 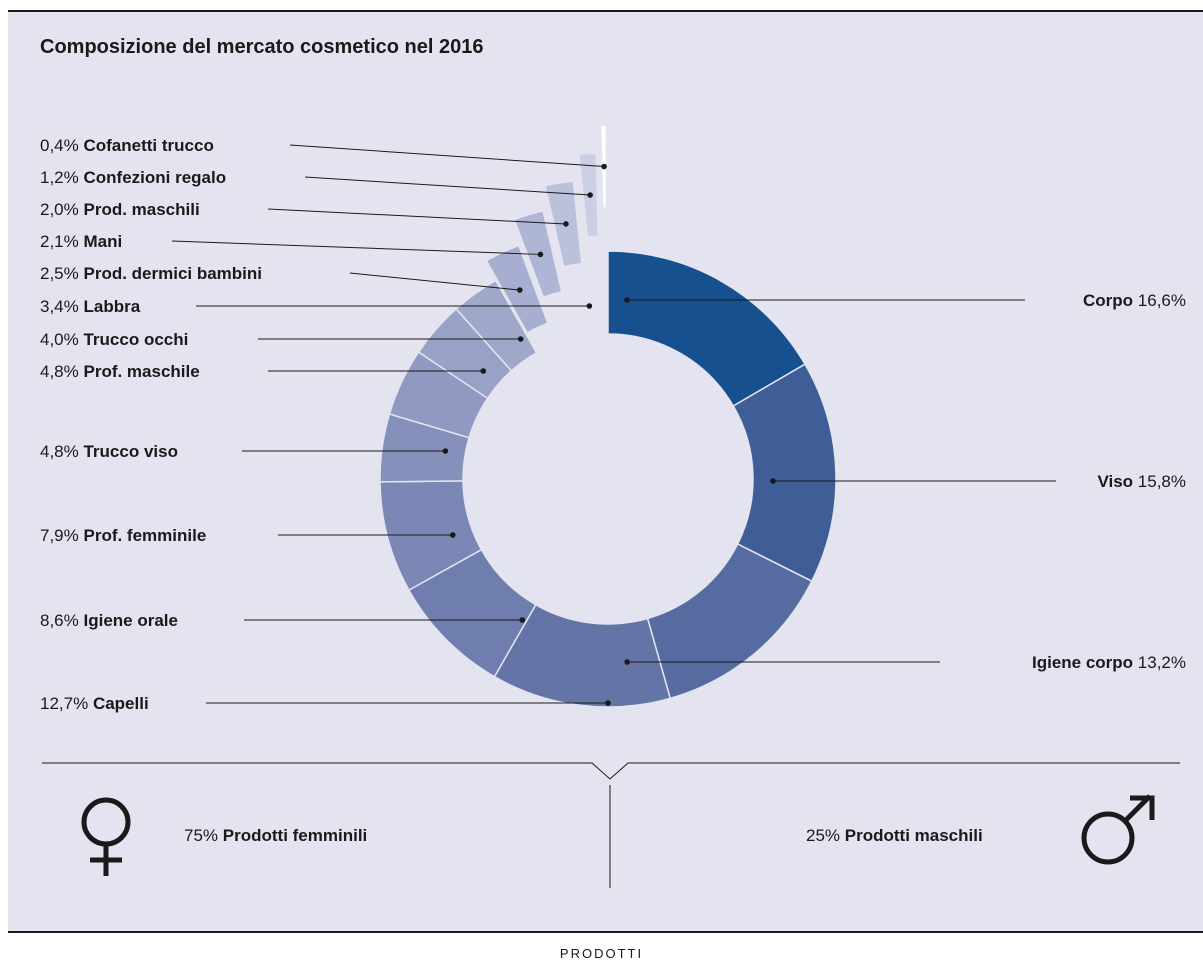 I want to click on slice-name: Cofanetti trucco, so click(x=148, y=145).